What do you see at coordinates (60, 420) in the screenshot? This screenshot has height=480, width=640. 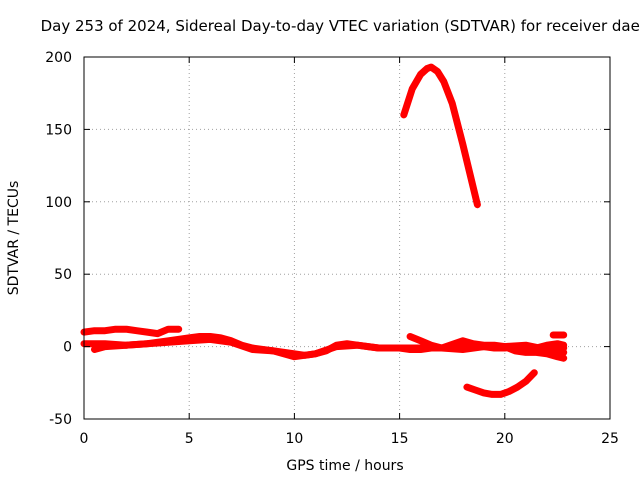 I see `y-tick-label: -50` at bounding box center [60, 420].